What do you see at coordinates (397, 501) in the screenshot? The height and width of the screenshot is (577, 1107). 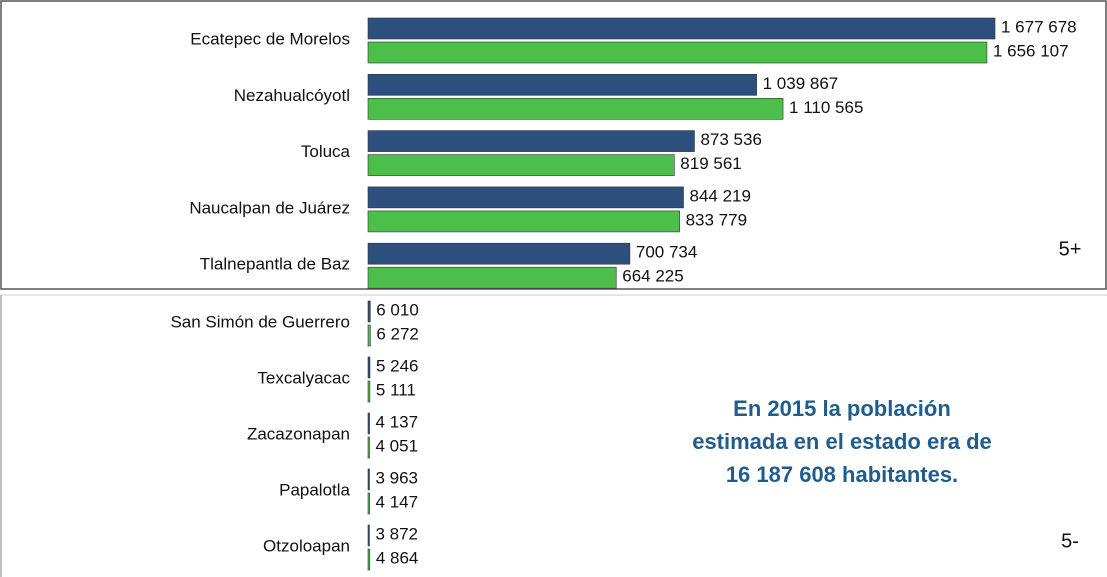 I see `value-label: 4 147` at bounding box center [397, 501].